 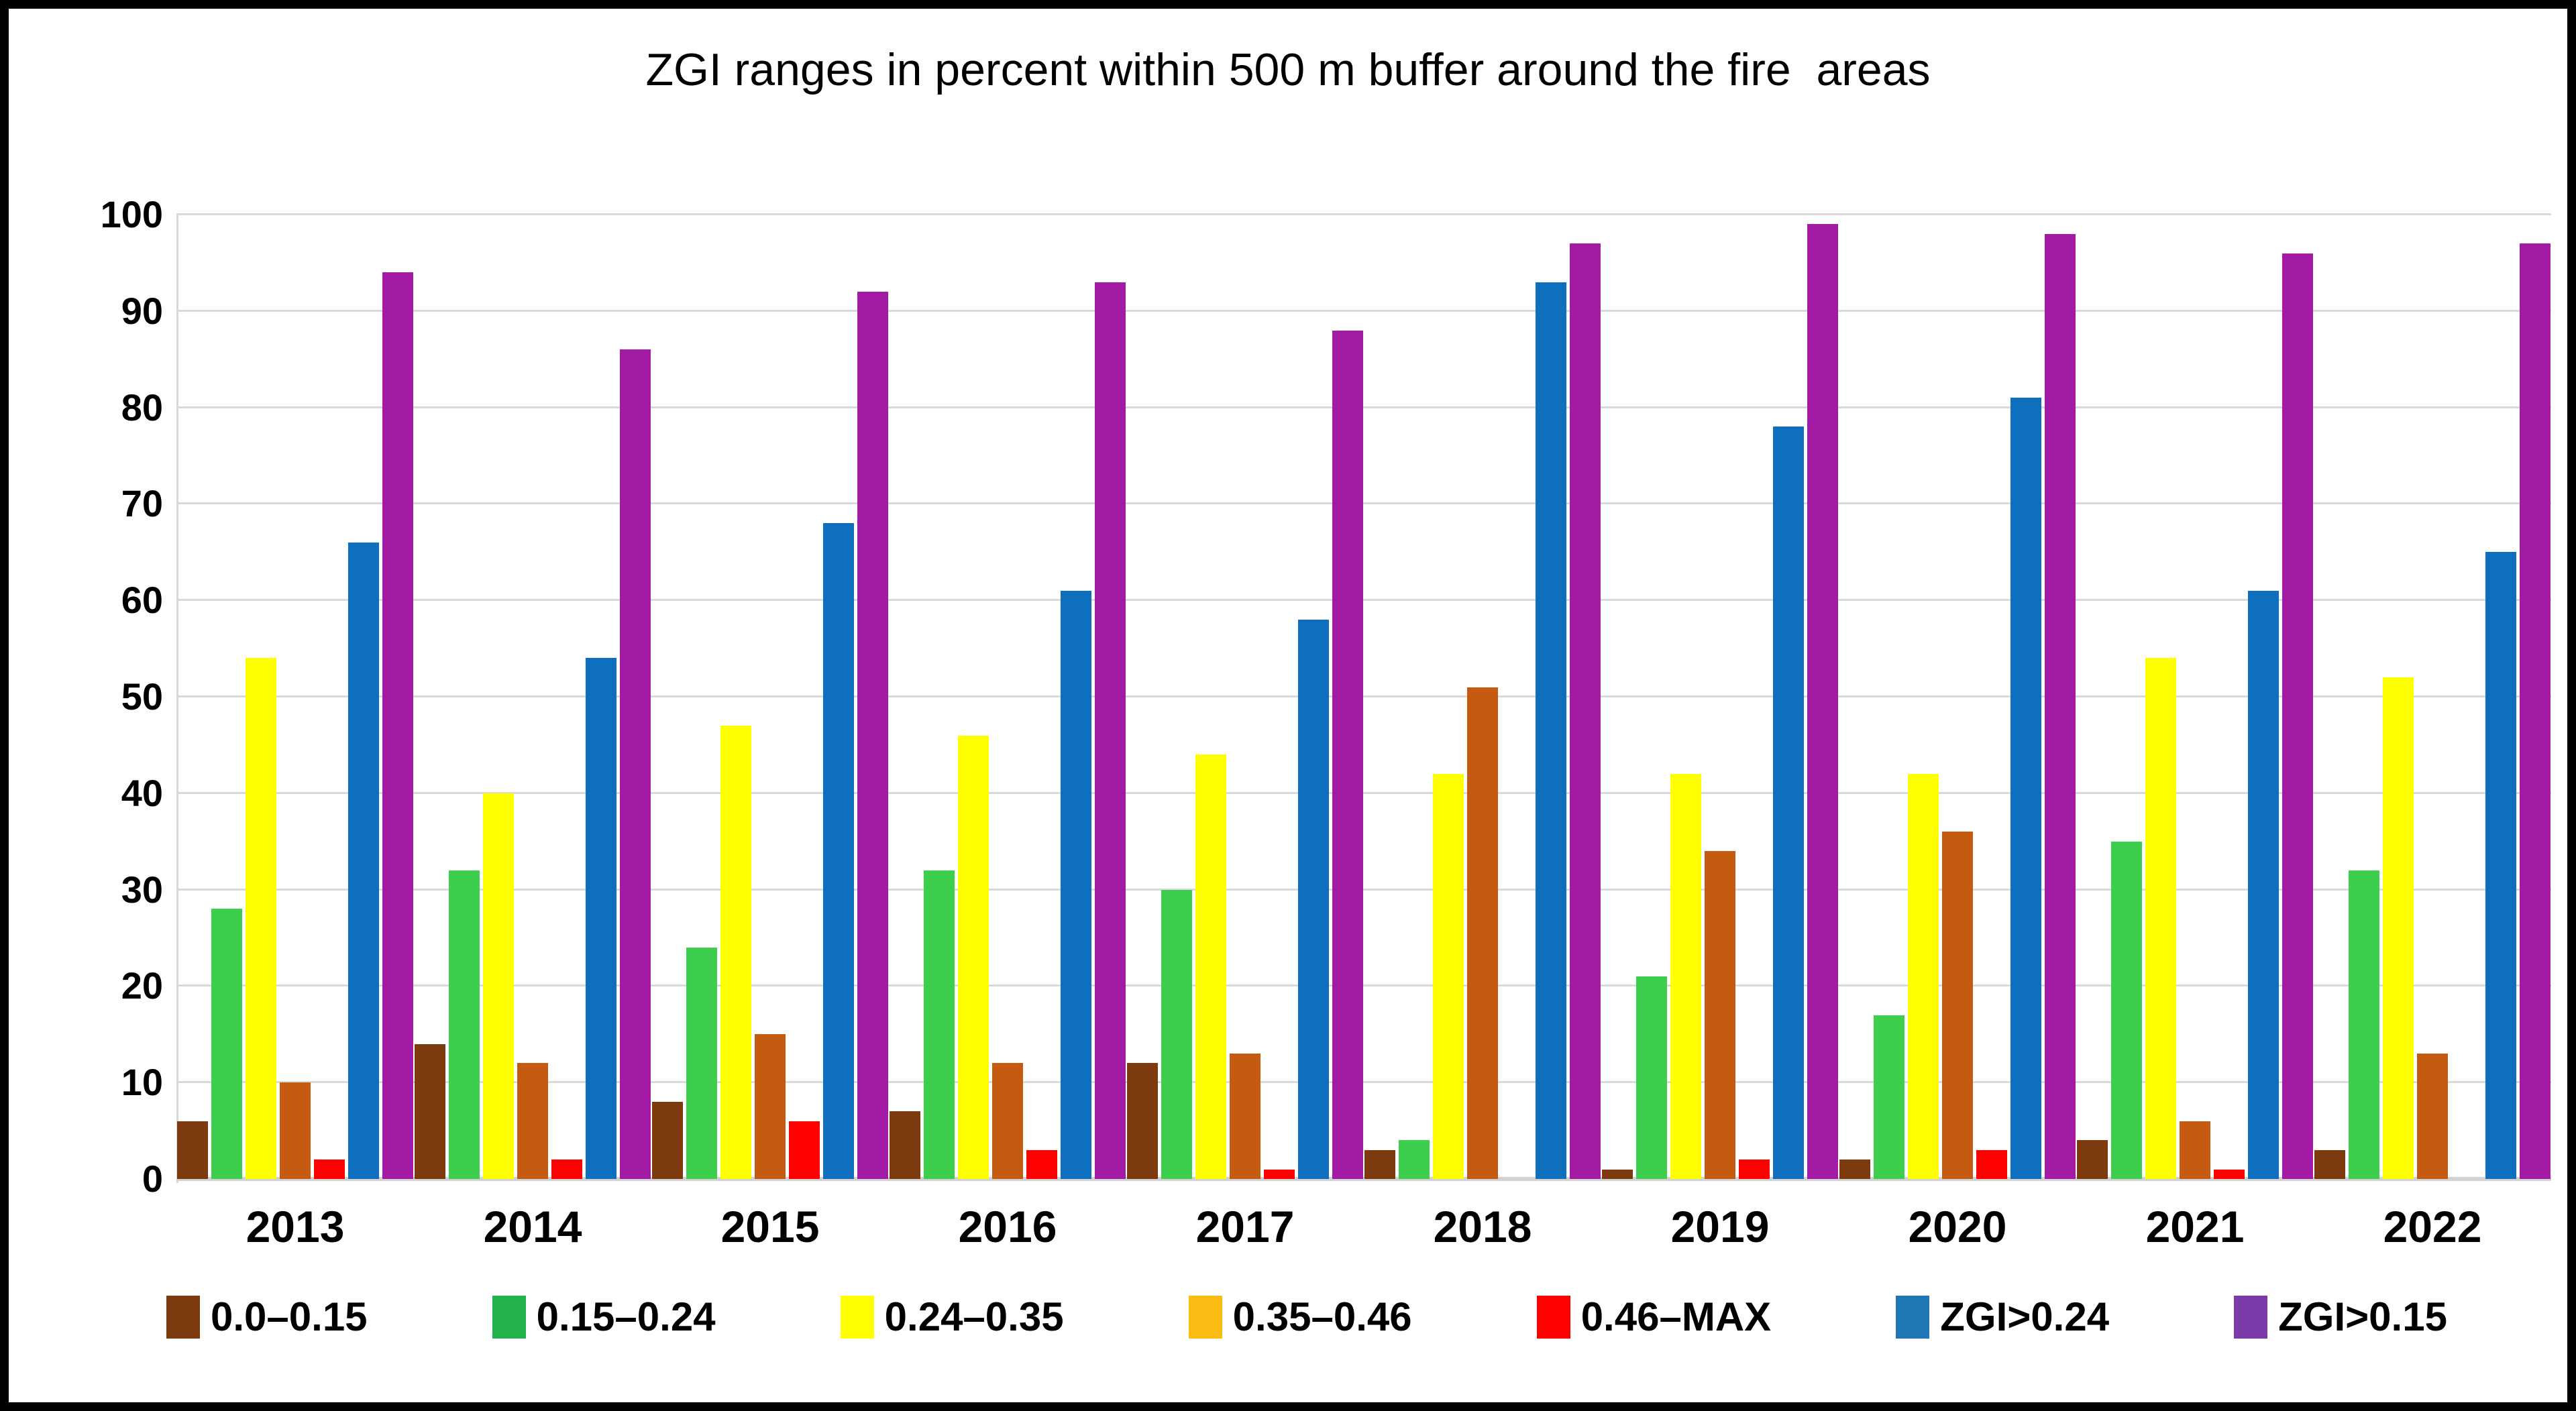 I want to click on bar-2018-0.15–0.24, so click(x=1414, y=1159).